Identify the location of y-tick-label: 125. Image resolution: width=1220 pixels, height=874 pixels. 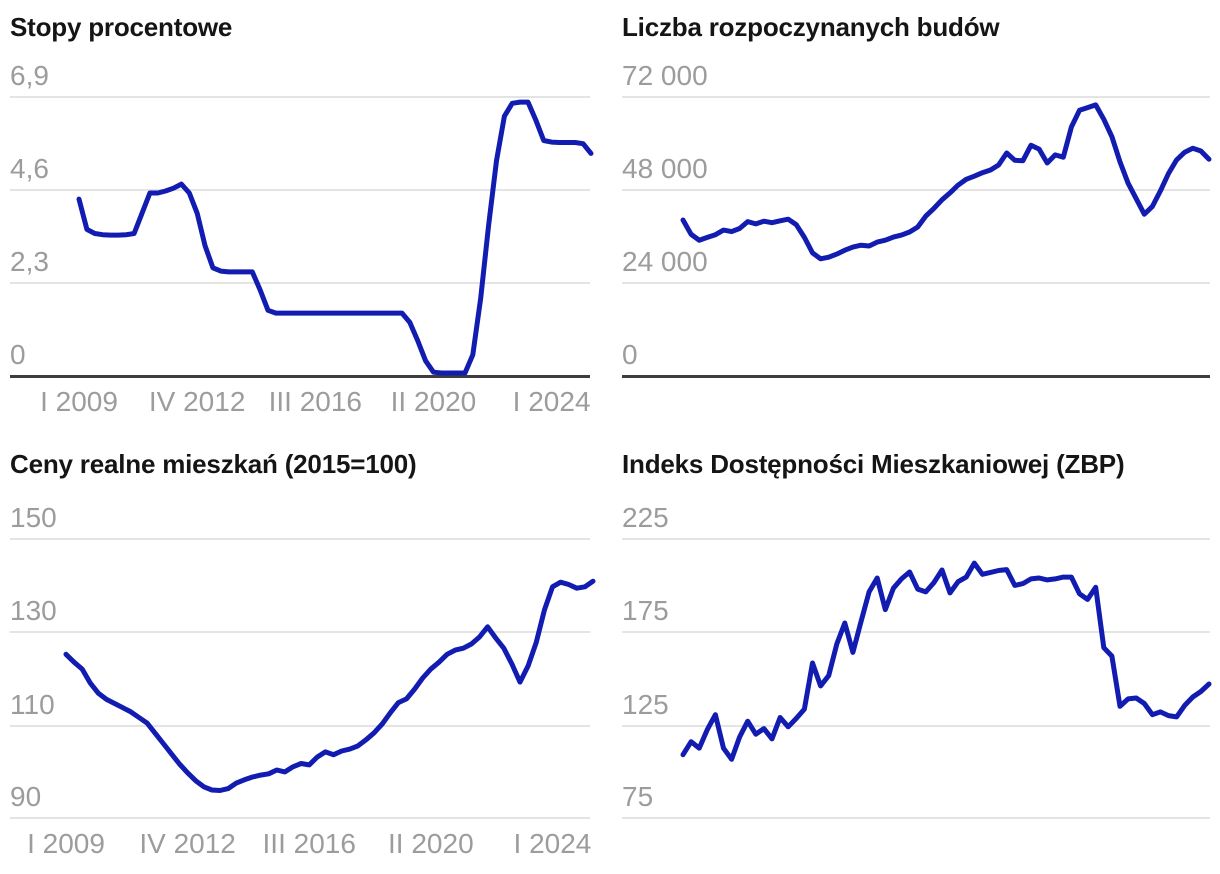
(645, 704).